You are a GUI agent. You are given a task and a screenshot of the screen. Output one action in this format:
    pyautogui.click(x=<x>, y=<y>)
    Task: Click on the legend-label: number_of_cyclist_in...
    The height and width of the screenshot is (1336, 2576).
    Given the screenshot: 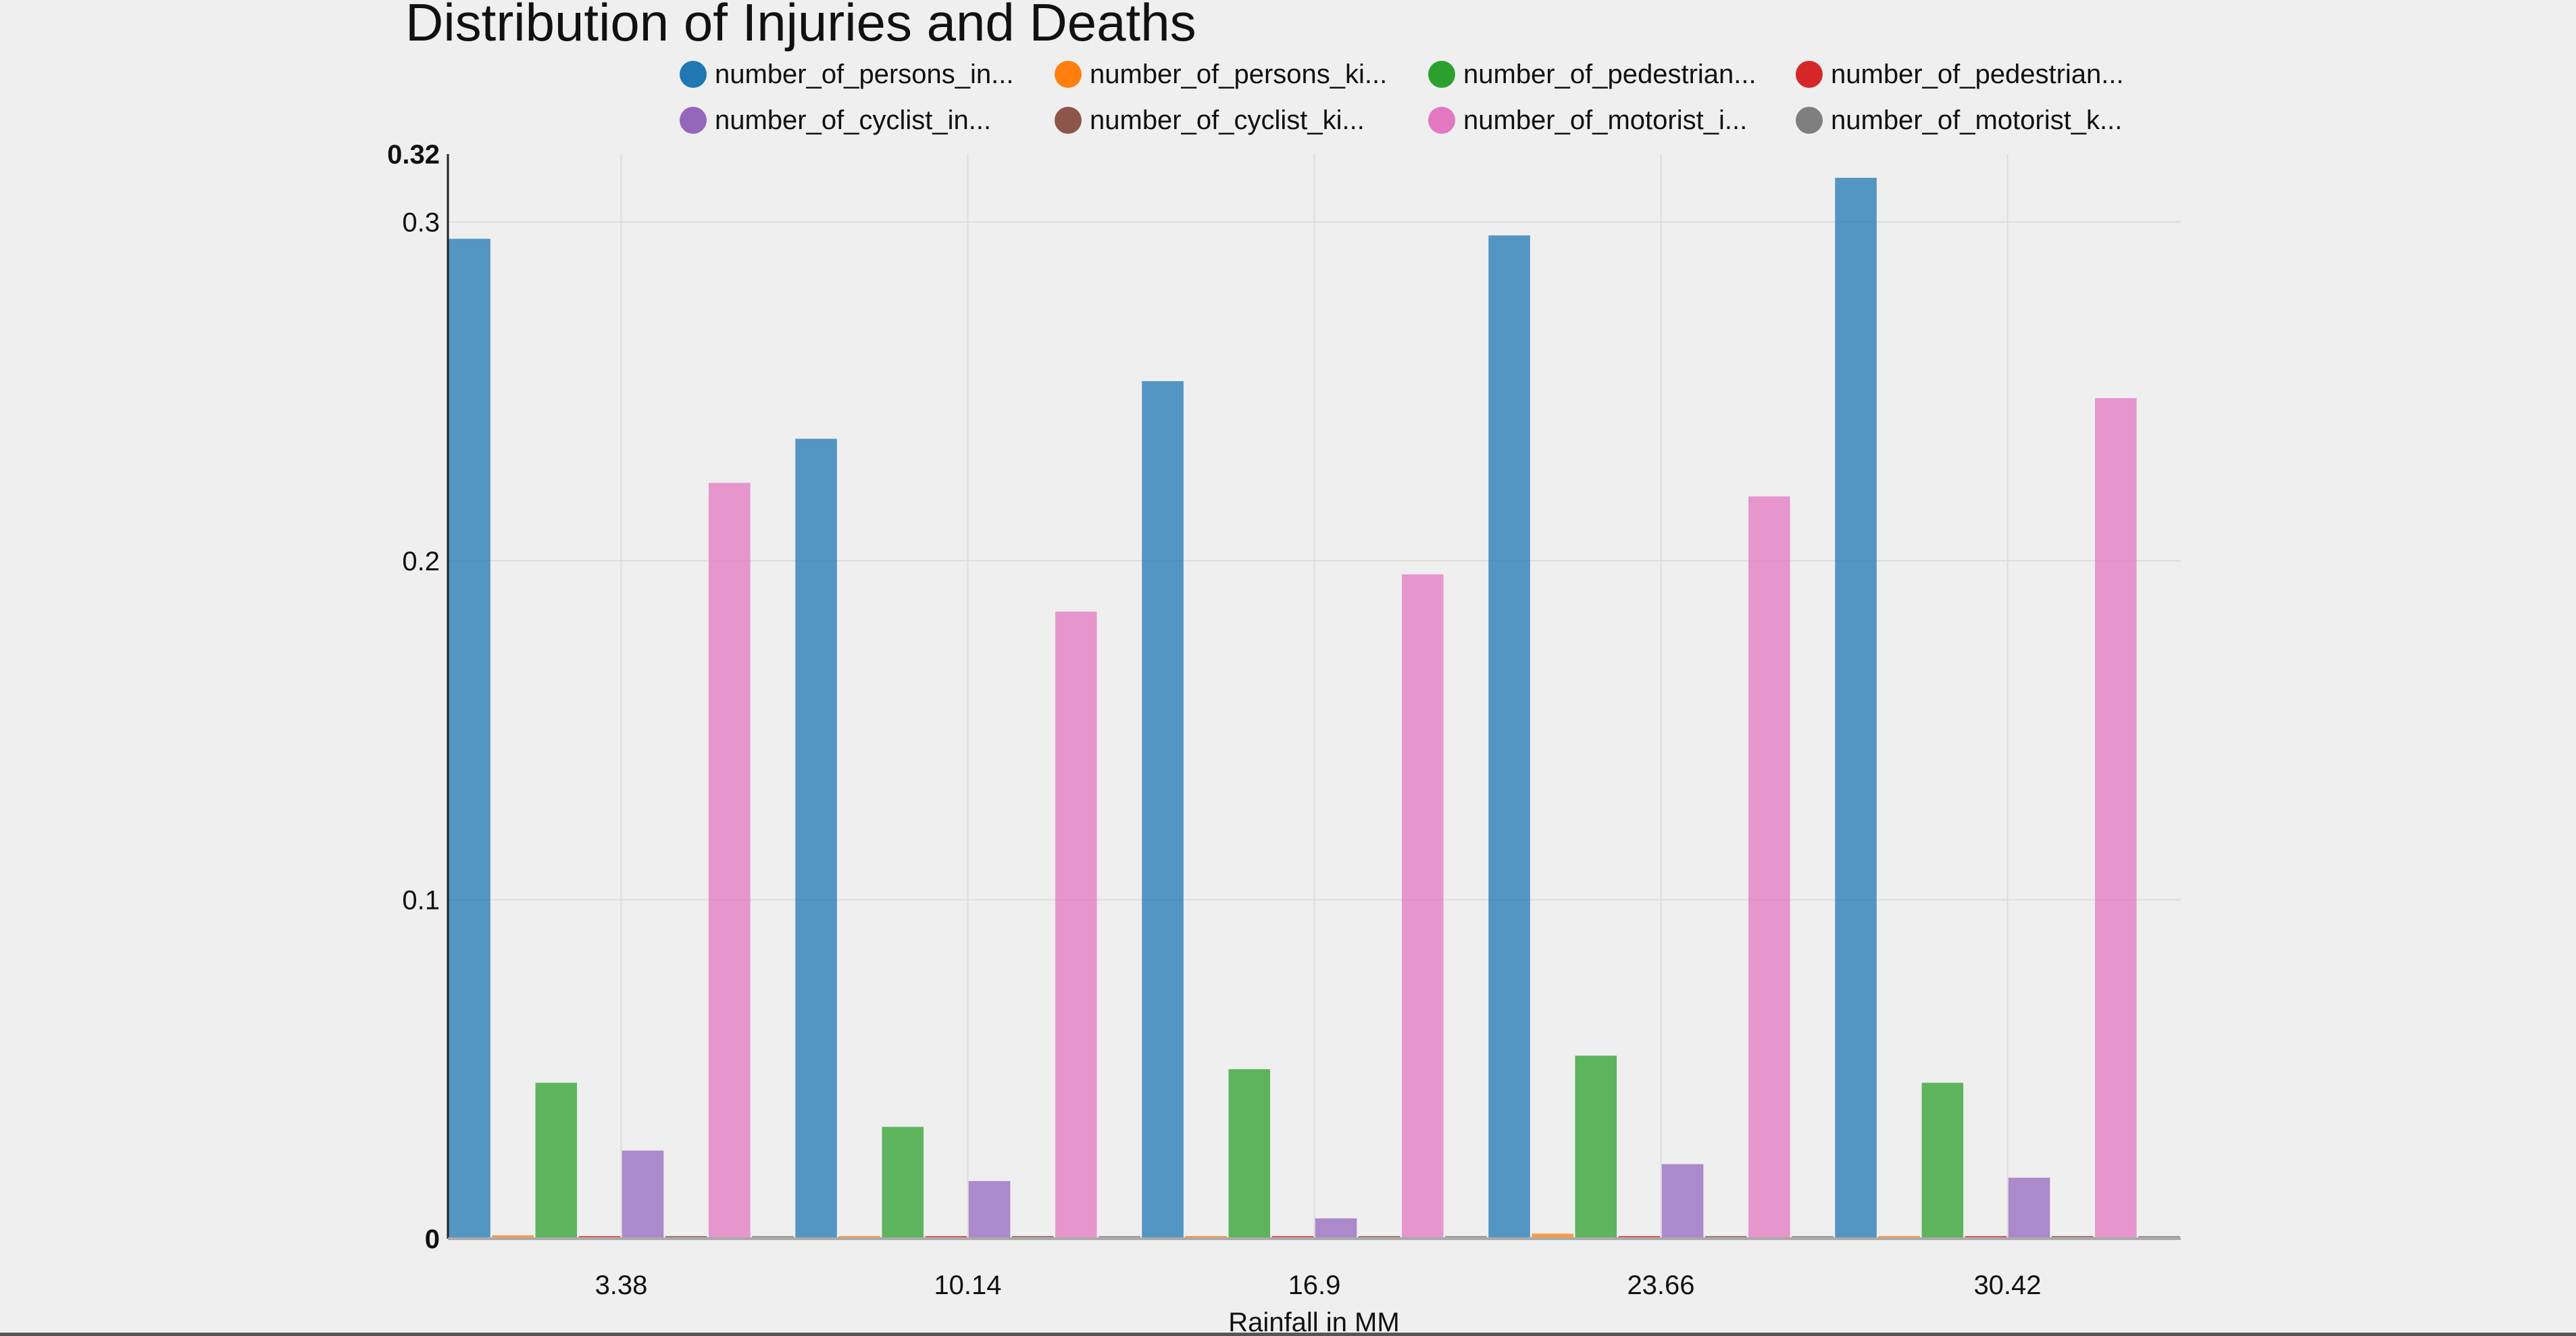 What is the action you would take?
    pyautogui.click(x=853, y=120)
    